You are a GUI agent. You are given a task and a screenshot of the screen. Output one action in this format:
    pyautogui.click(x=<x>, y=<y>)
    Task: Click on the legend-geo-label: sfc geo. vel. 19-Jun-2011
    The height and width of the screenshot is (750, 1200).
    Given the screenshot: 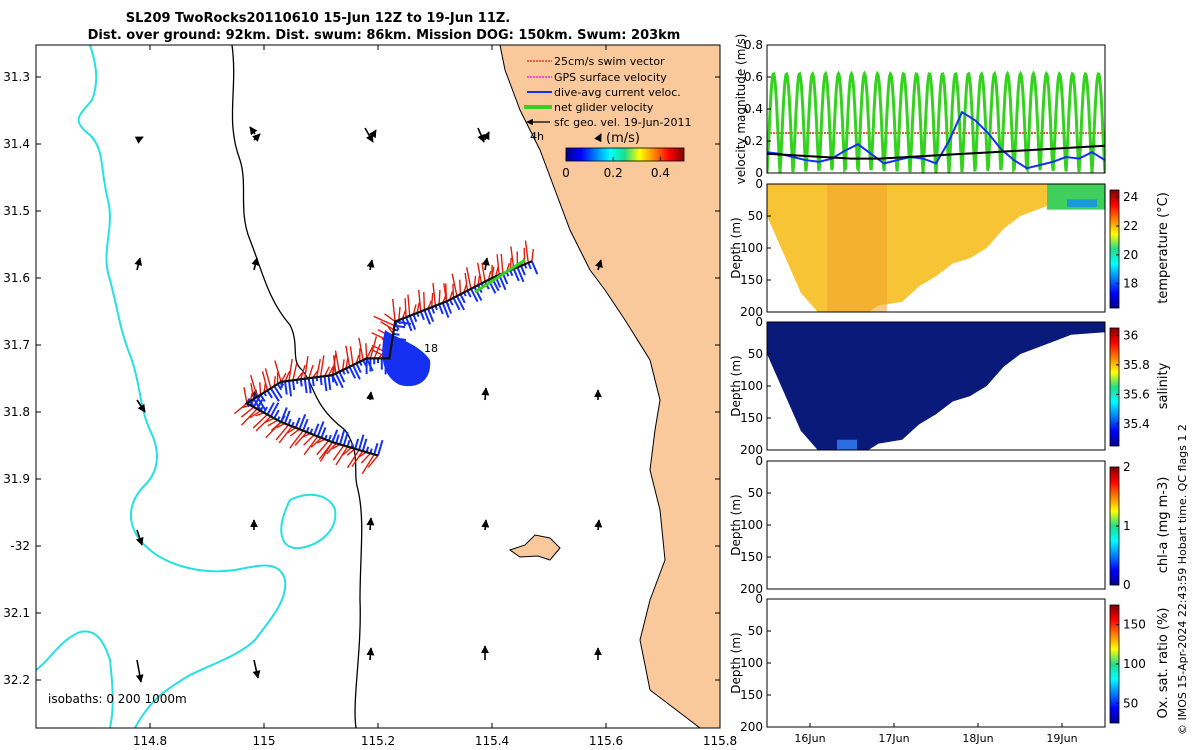 What is the action you would take?
    pyautogui.click(x=622, y=122)
    